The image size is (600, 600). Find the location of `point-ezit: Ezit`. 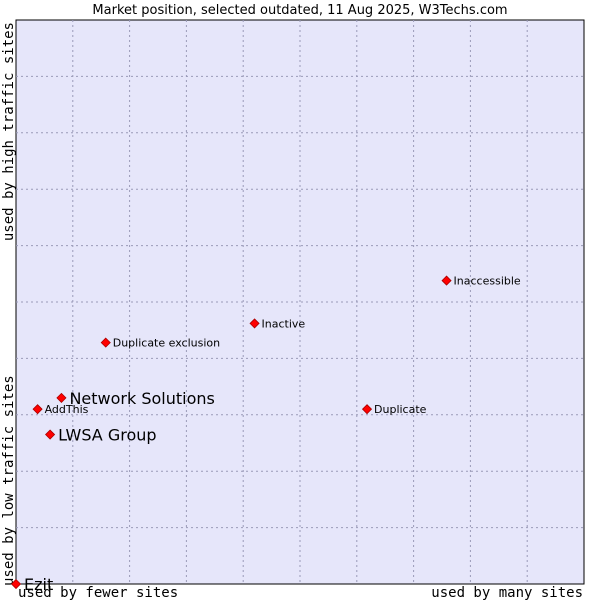

point-ezit: Ezit is located at coordinates (31, 584).